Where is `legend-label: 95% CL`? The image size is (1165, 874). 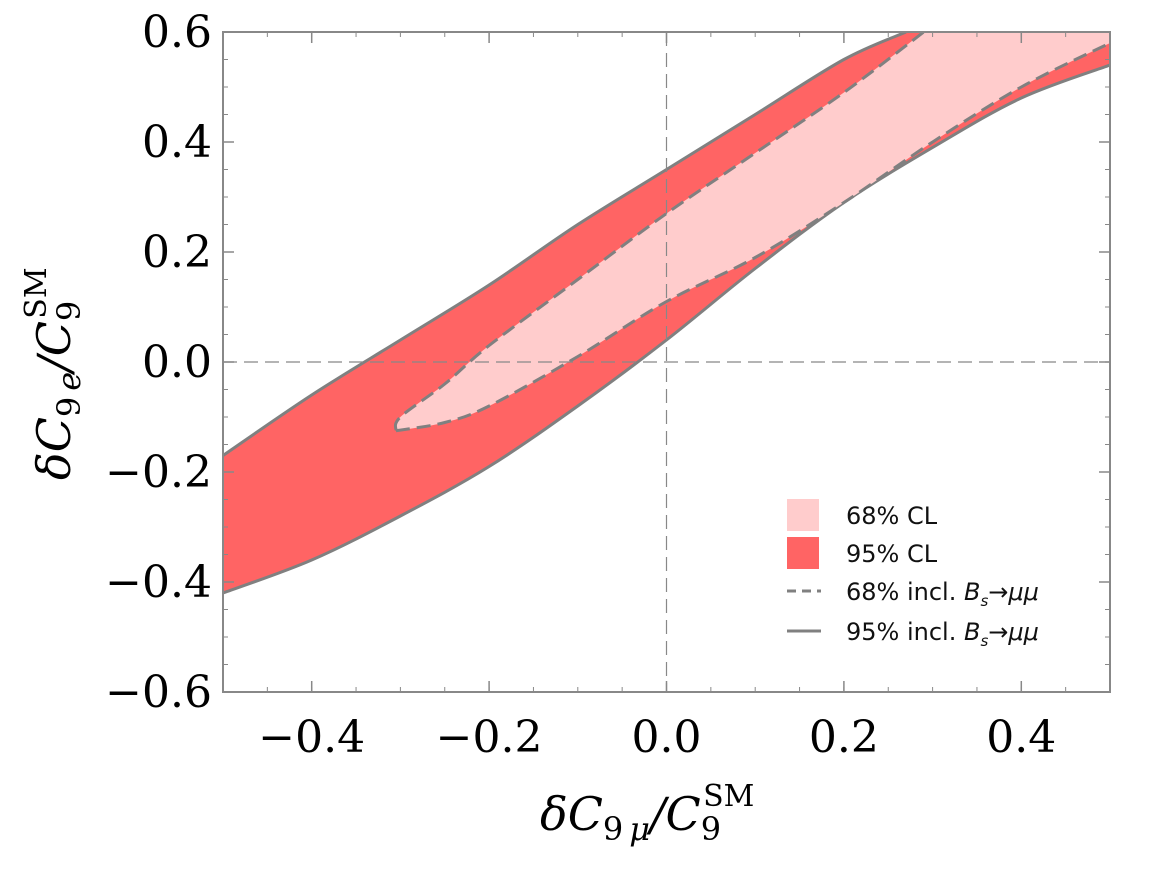
legend-label: 95% CL is located at coordinates (892, 554).